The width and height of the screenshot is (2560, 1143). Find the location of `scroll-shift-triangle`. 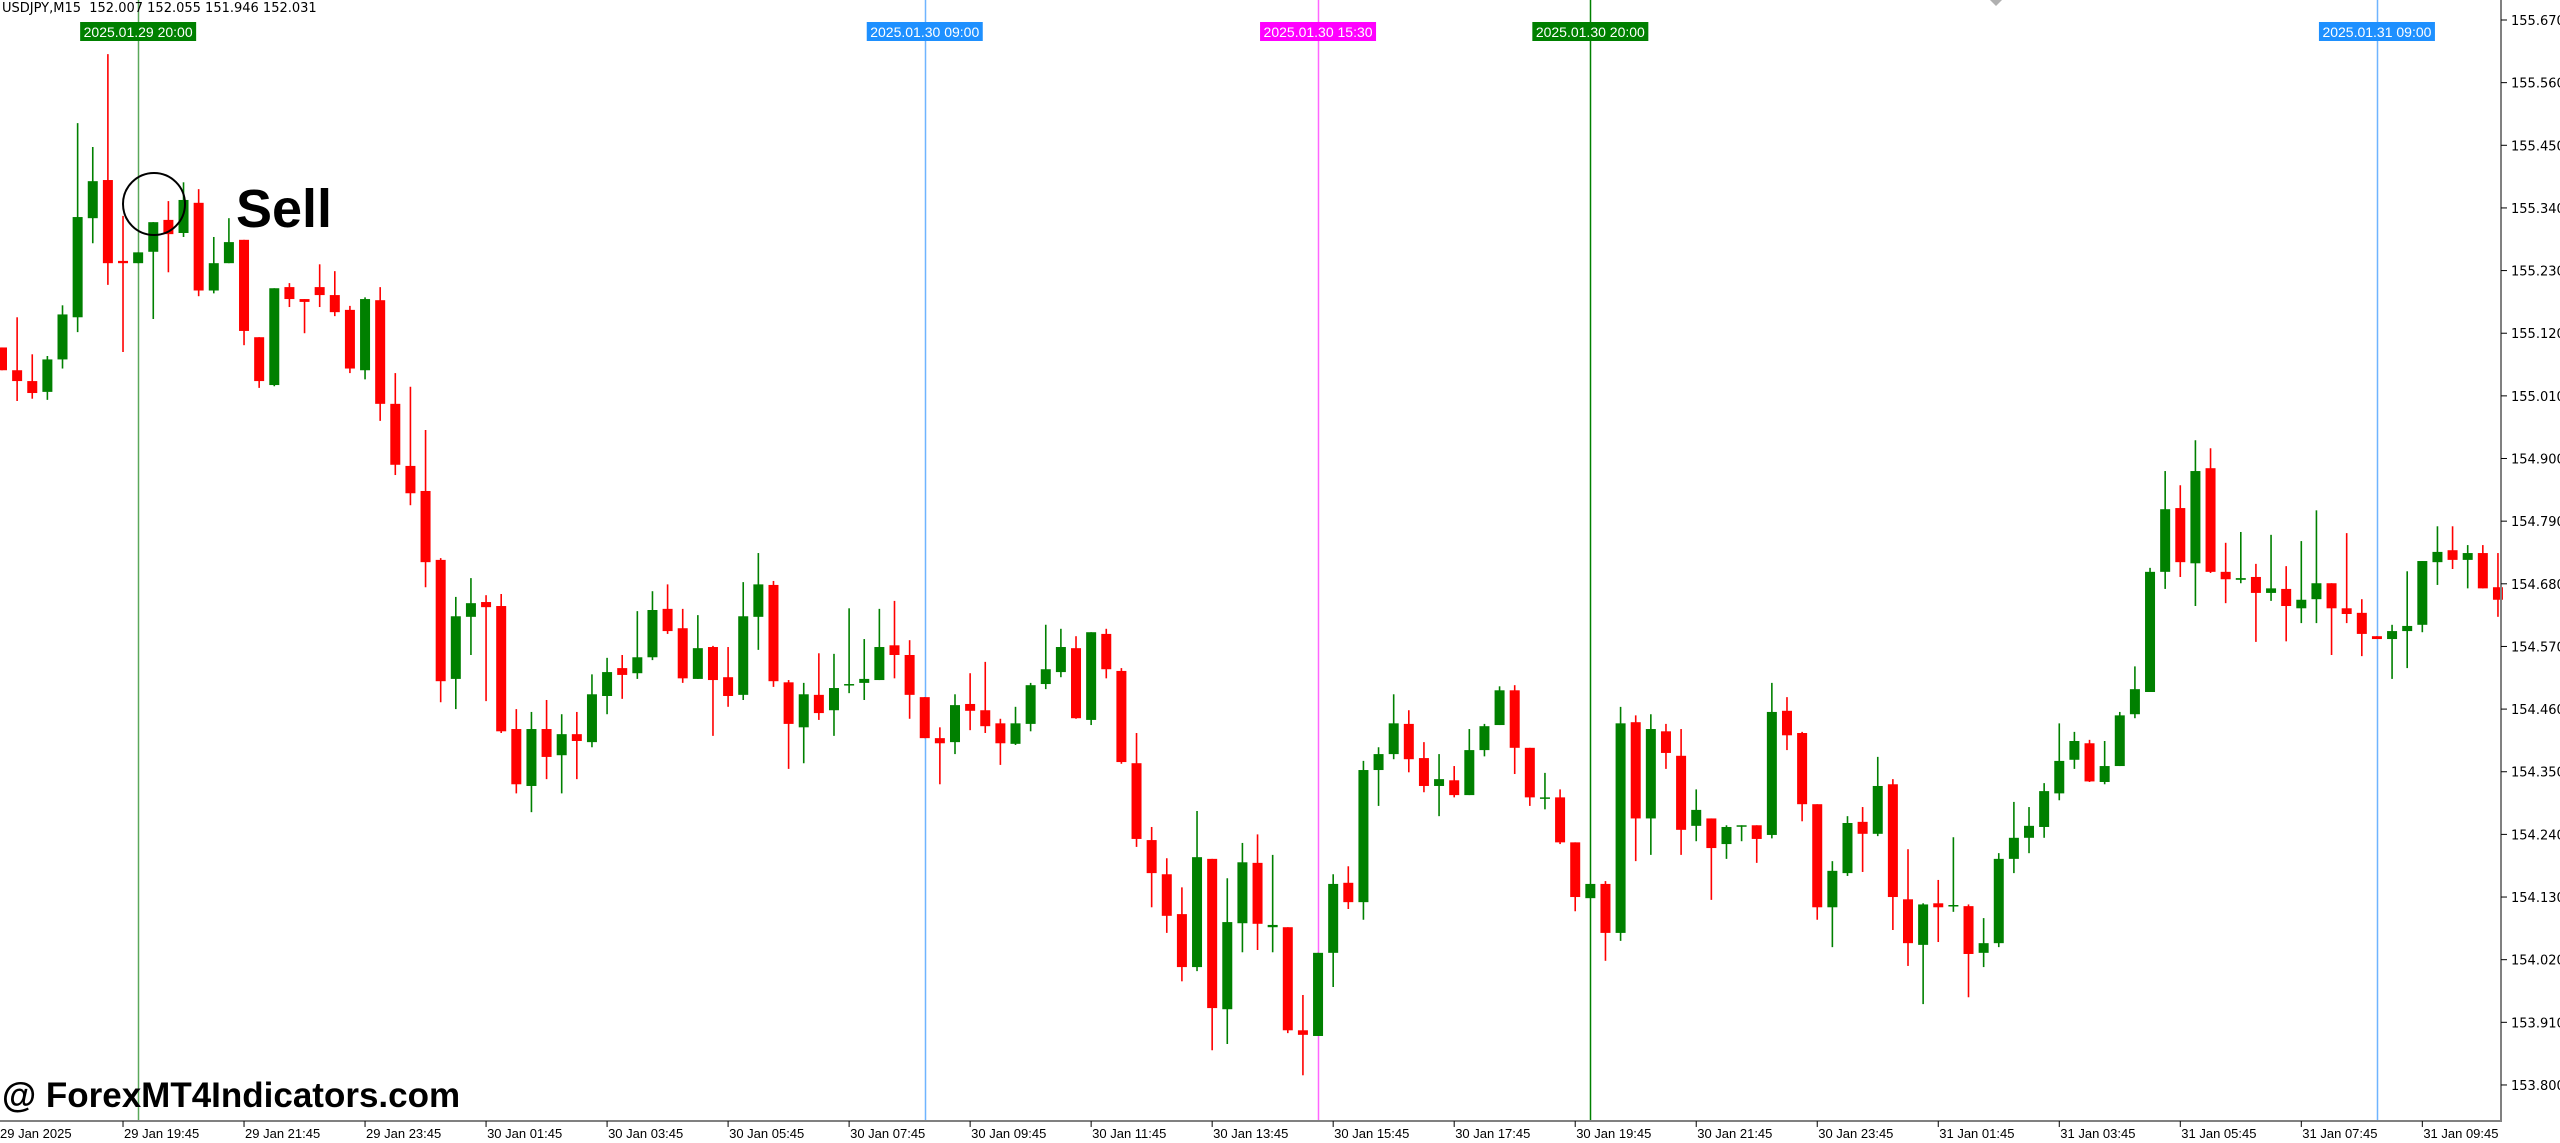

scroll-shift-triangle is located at coordinates (1996, 3).